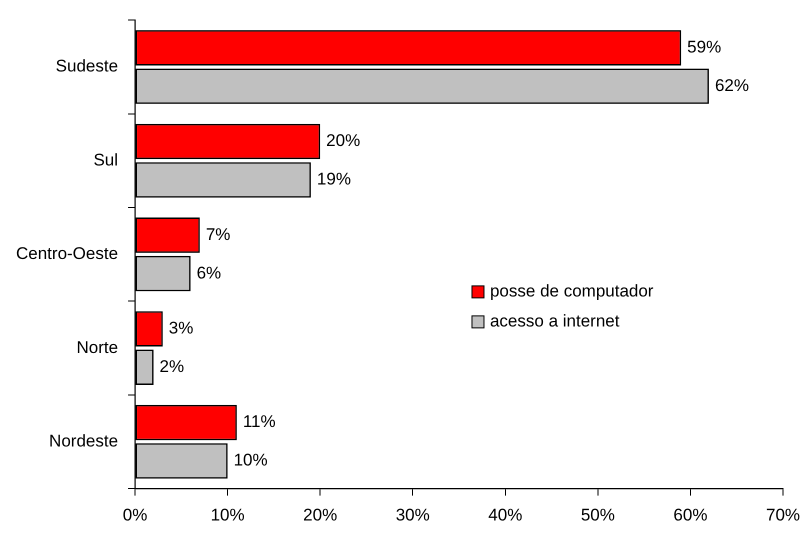 The image size is (811, 540). I want to click on x-tick-label: 30%, so click(413, 514).